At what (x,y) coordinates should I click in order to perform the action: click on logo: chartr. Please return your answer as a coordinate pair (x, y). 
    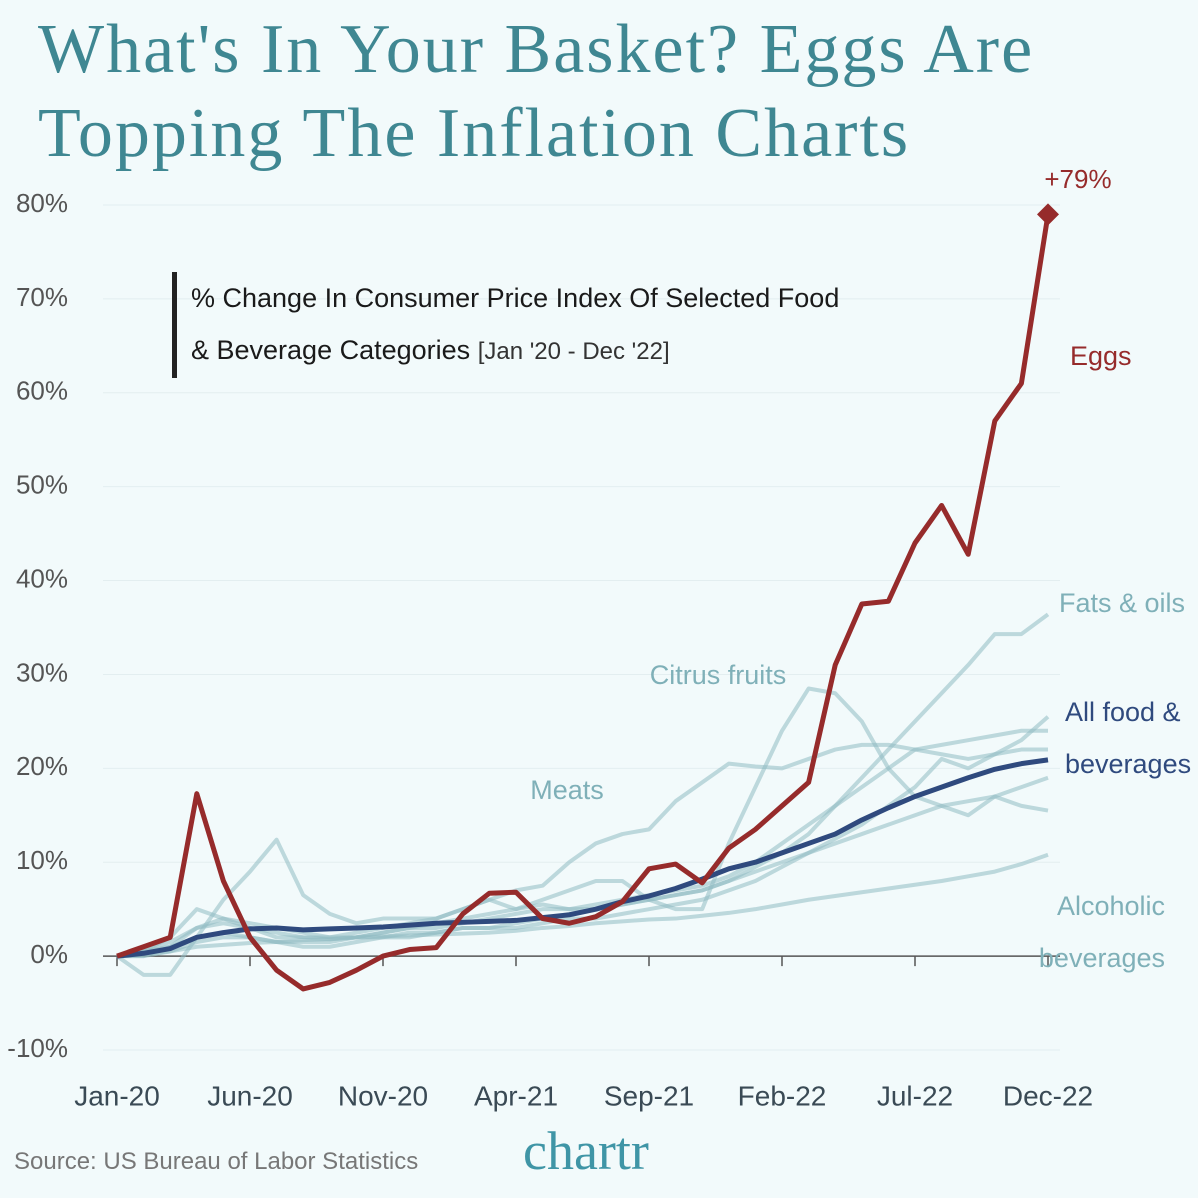
    Looking at the image, I should click on (586, 1151).